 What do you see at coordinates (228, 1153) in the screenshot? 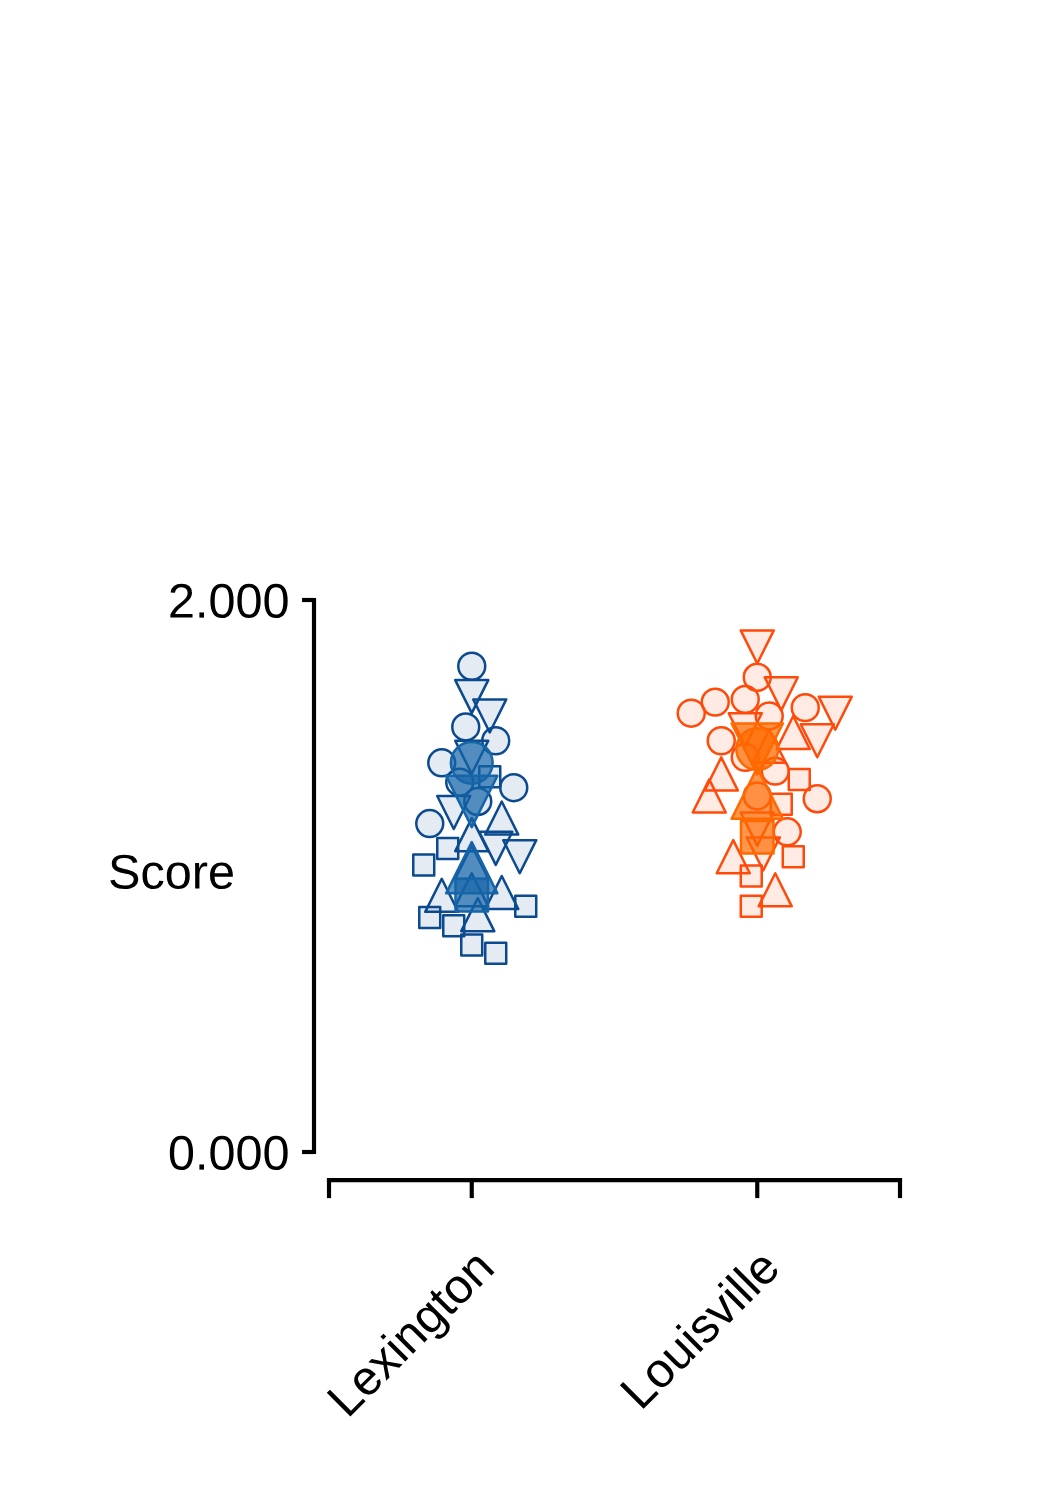
I see `y-tick-label: 0.000` at bounding box center [228, 1153].